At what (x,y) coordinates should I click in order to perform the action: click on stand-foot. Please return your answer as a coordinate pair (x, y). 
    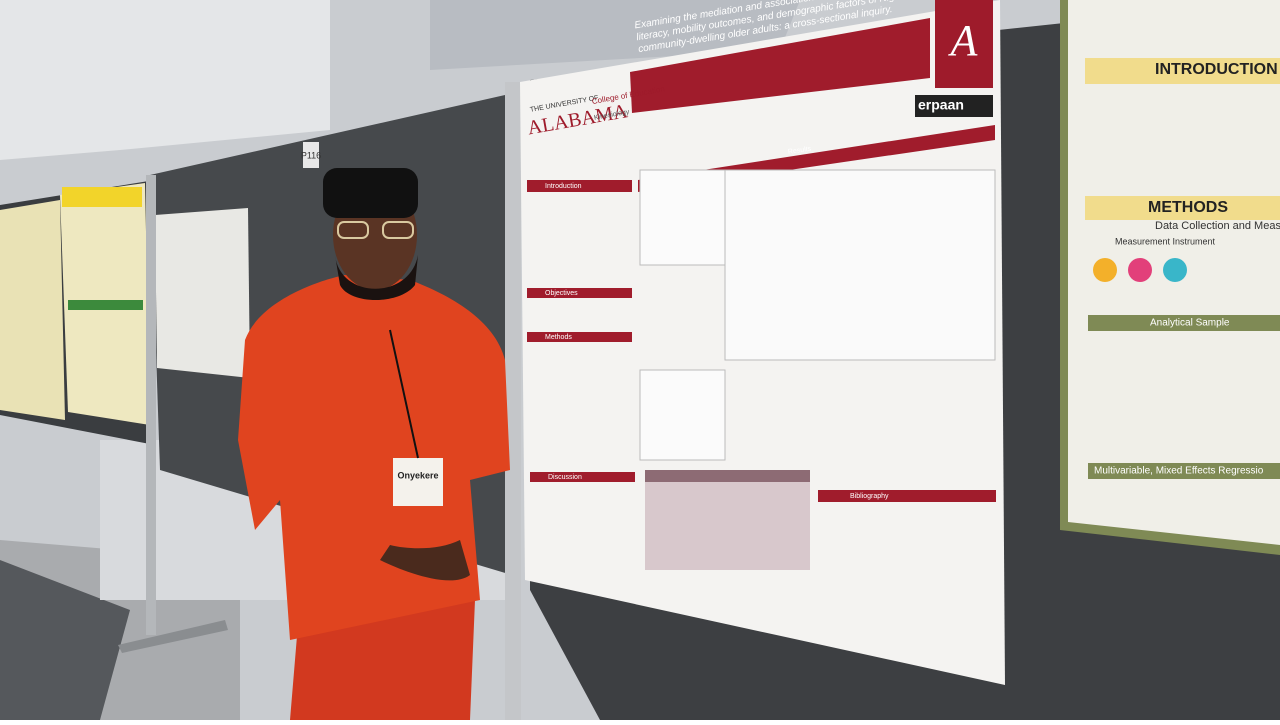
    Looking at the image, I should click on (173, 636).